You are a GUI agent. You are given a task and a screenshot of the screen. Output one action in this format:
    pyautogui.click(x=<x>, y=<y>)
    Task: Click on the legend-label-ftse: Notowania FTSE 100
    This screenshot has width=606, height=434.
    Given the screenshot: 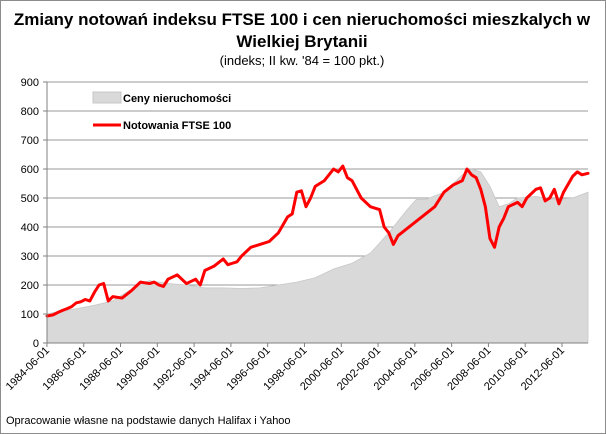 What is the action you would take?
    pyautogui.click(x=177, y=126)
    